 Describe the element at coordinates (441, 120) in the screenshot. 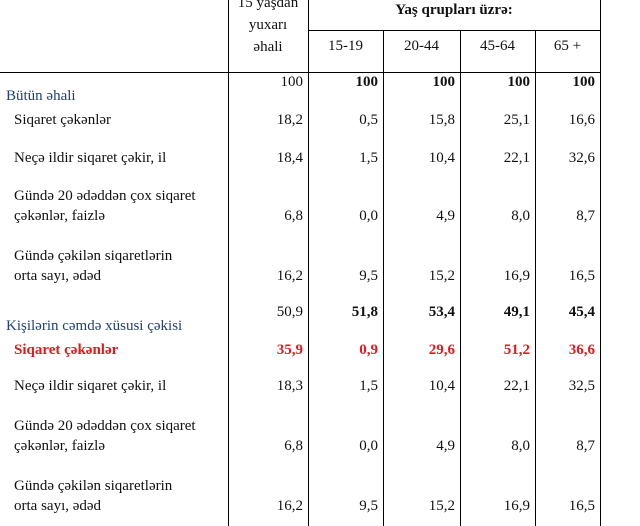

I see `cell-value: 15,8` at that location.